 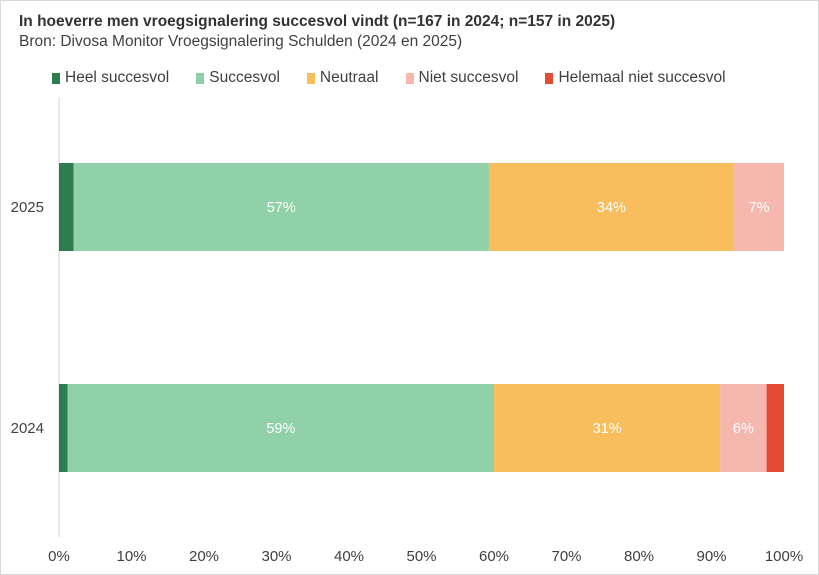 What do you see at coordinates (27, 428) in the screenshot?
I see `y-tick-label-2024: 2024` at bounding box center [27, 428].